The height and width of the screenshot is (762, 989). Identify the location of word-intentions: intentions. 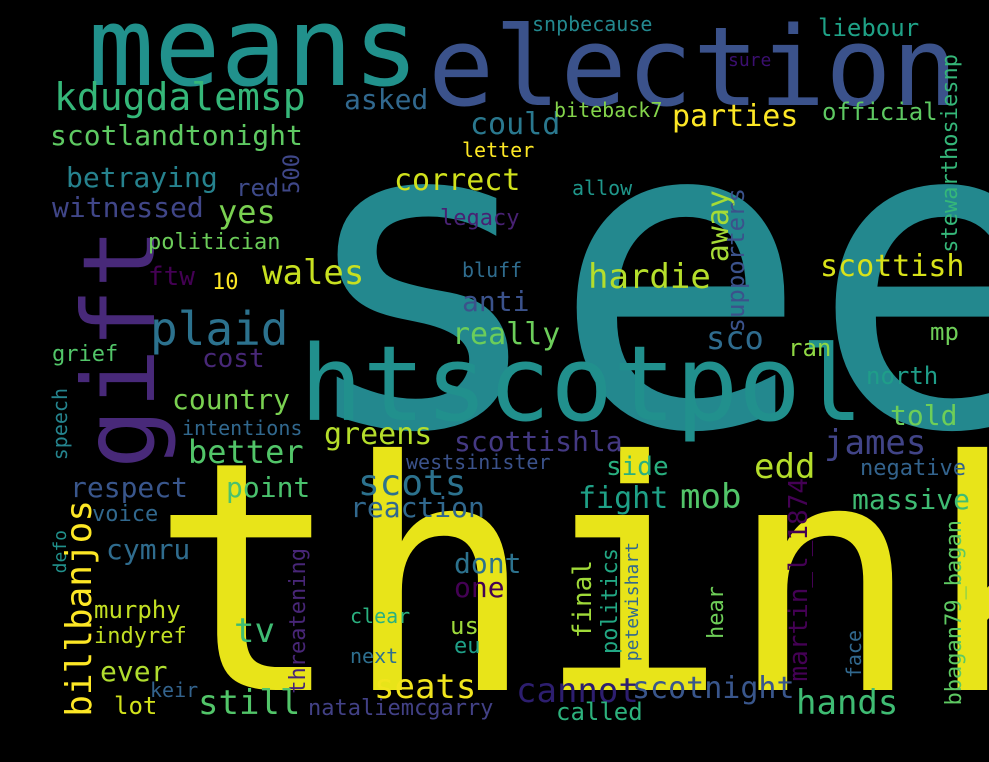
(242, 428).